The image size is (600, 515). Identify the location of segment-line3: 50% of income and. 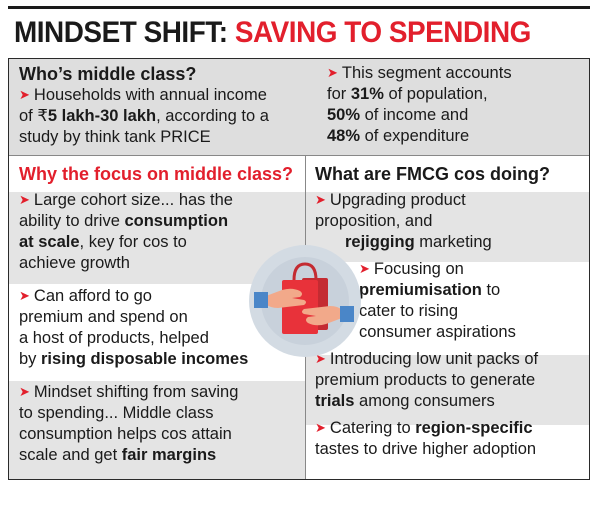
(398, 115).